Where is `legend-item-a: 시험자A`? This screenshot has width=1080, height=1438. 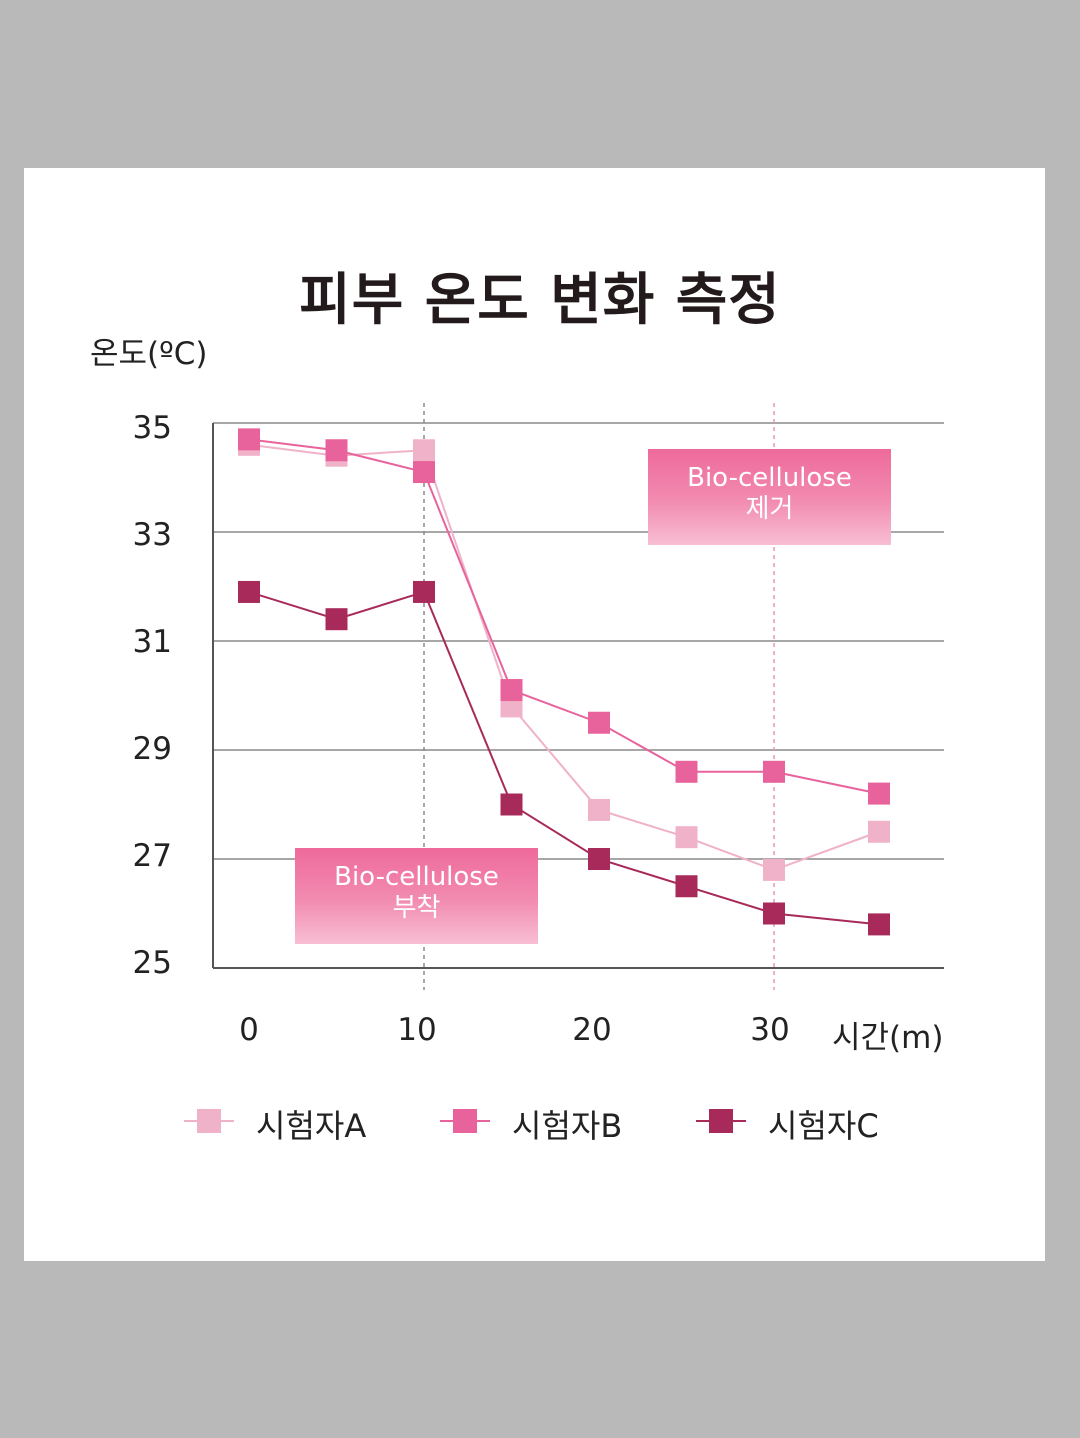
legend-item-a: 시험자A is located at coordinates (284, 1121).